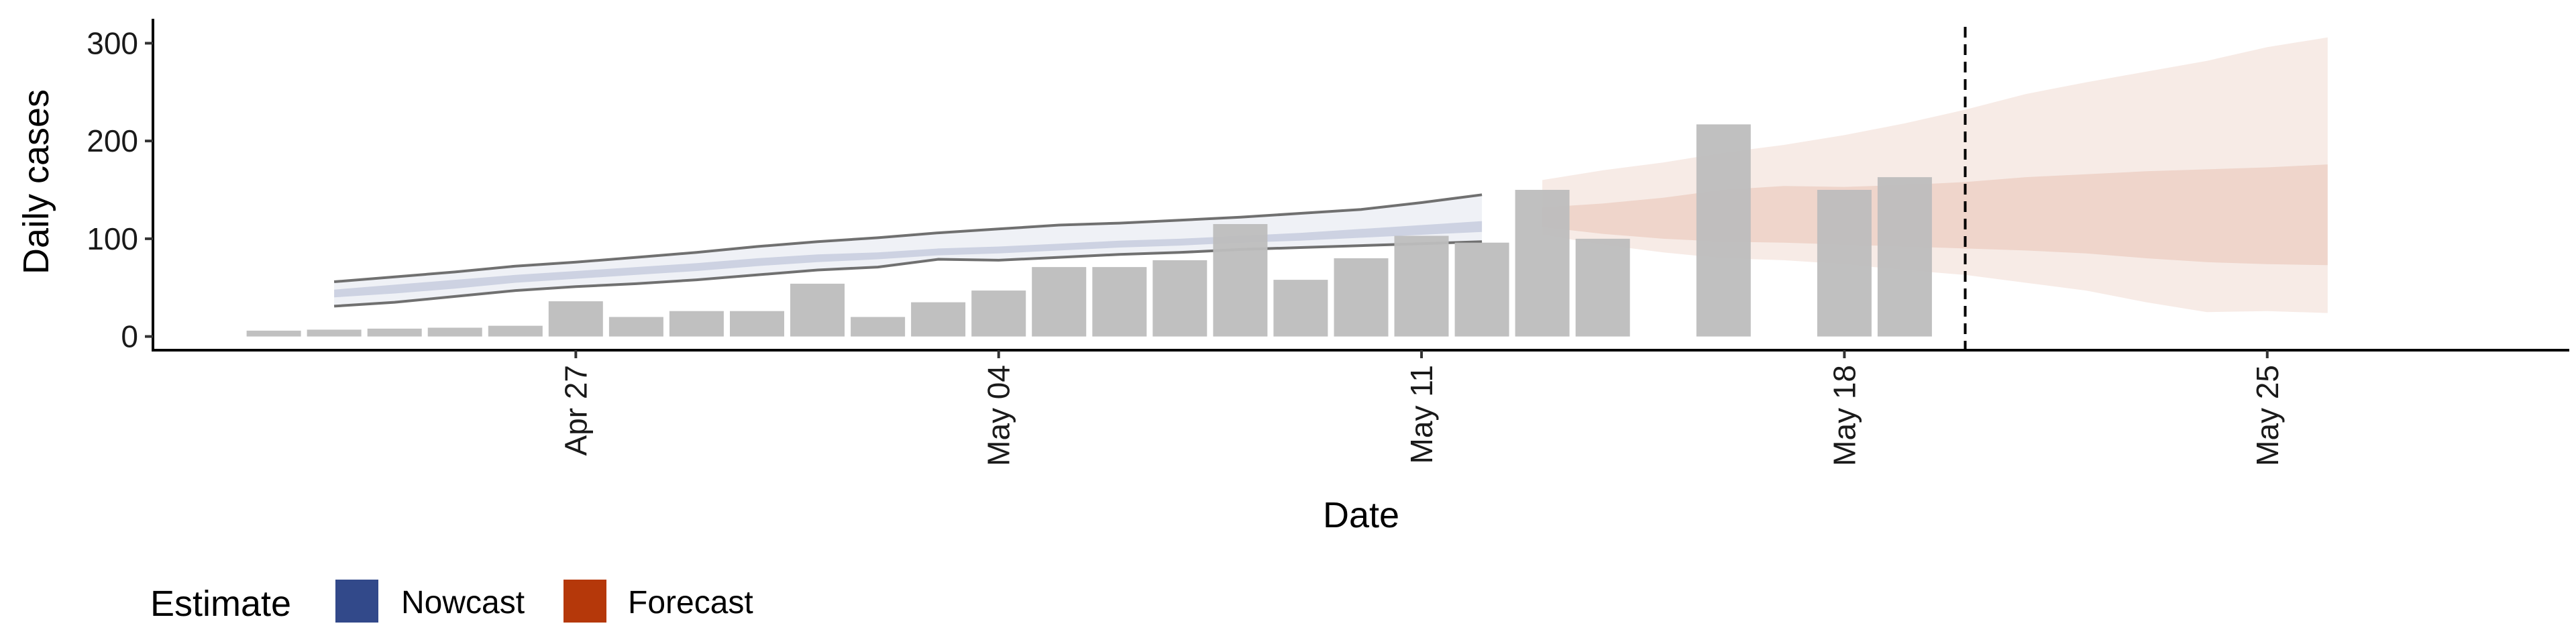  I want to click on nowcast-interval-lines, so click(908, 250).